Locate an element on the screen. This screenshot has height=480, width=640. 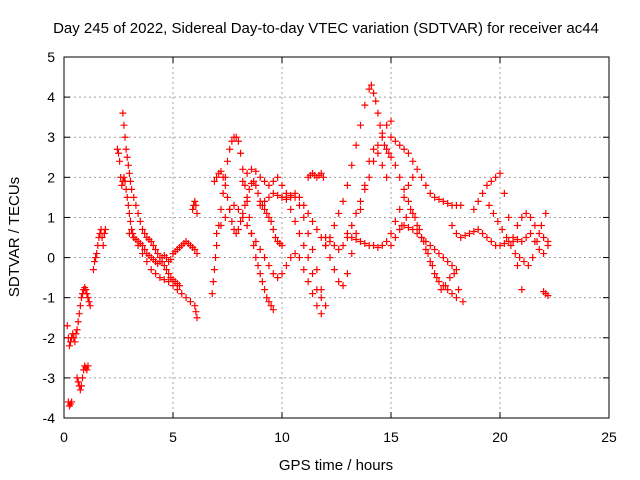
y-tick-label: 3 is located at coordinates (51, 137).